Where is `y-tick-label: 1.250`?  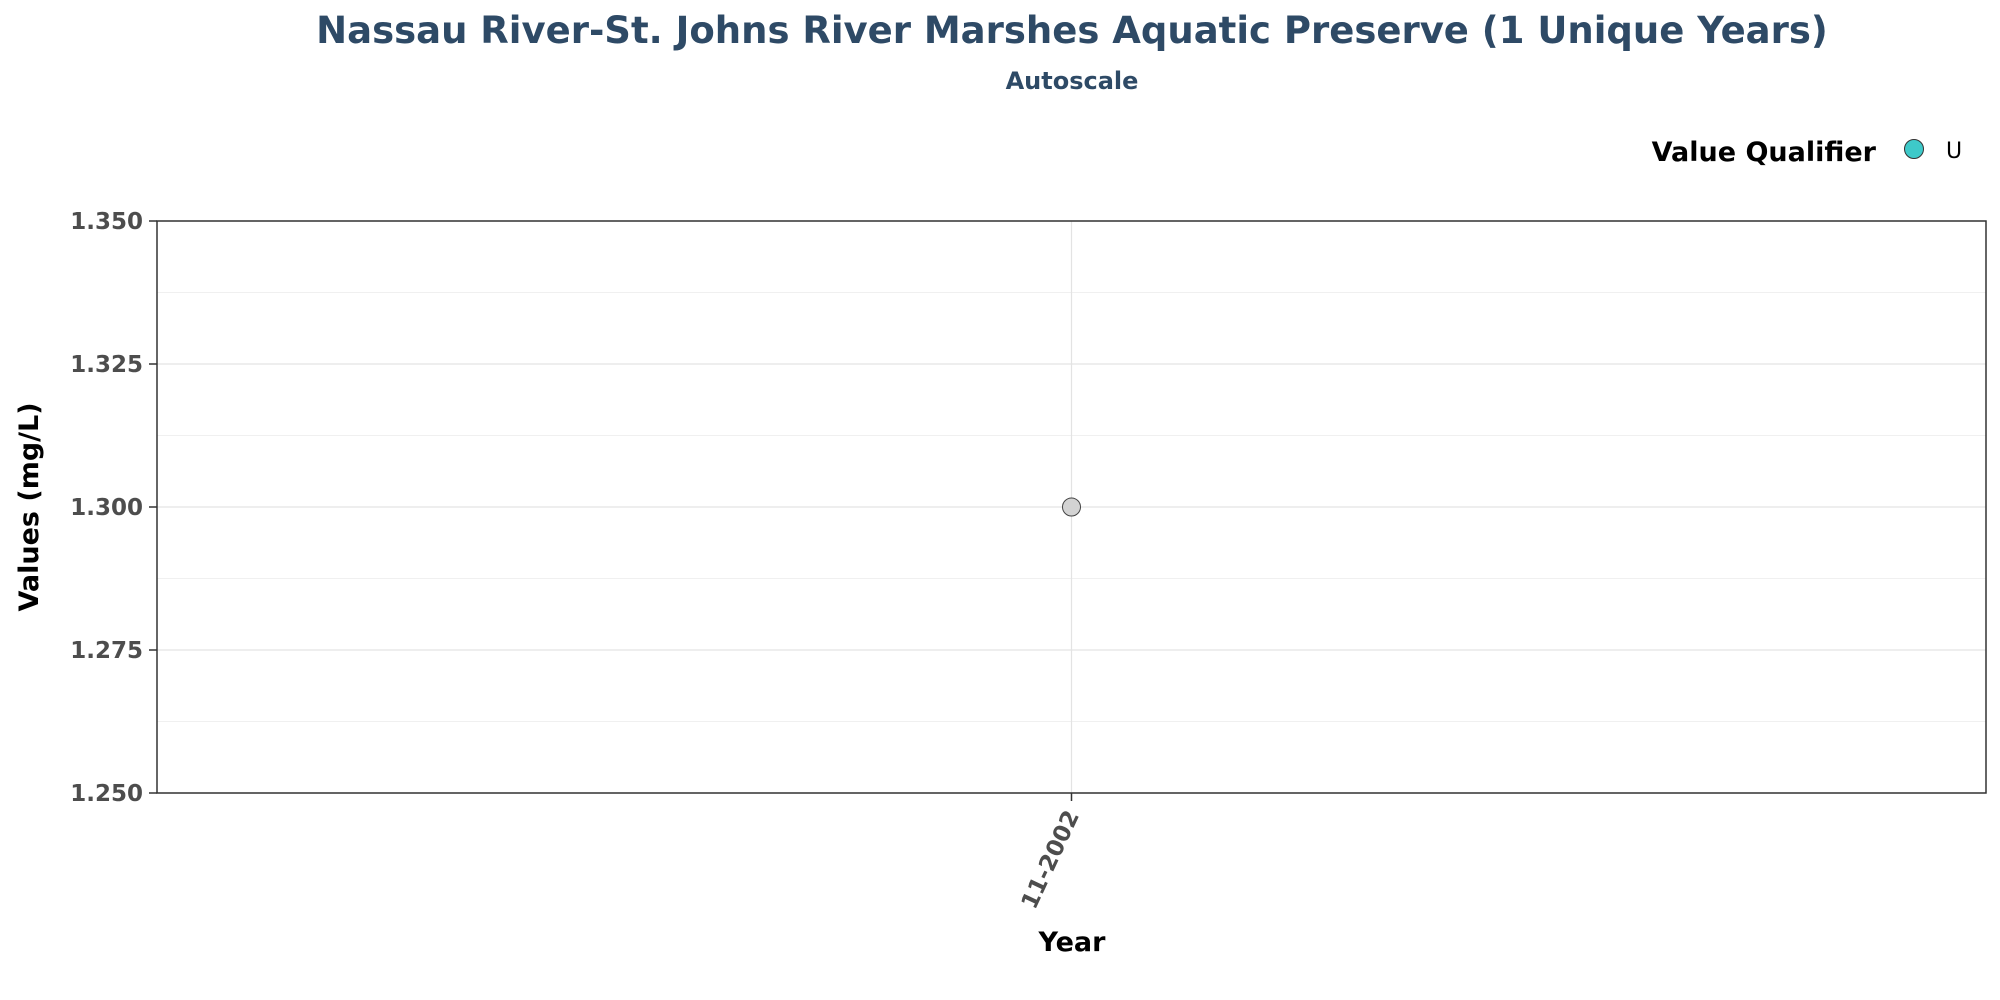 y-tick-label: 1.250 is located at coordinates (106, 794).